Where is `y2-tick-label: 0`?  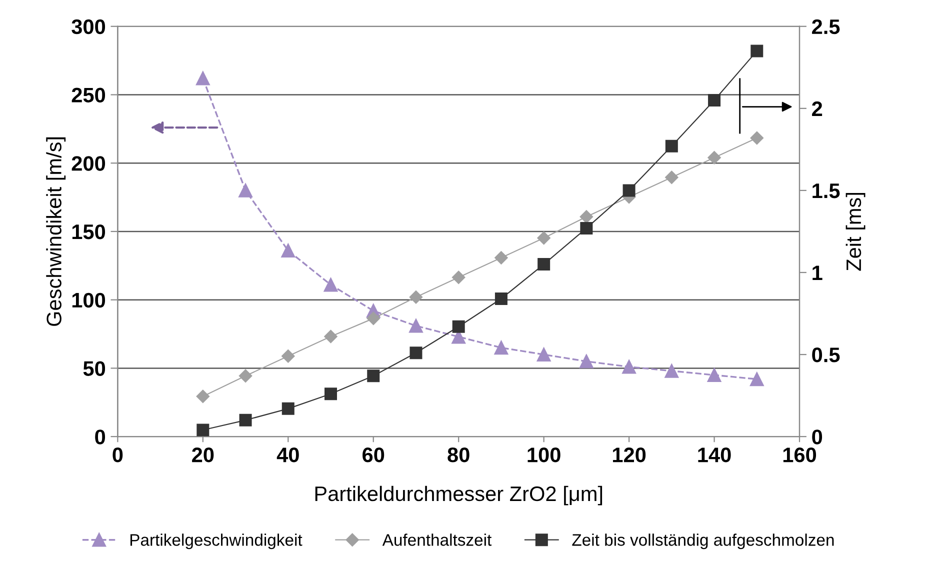 y2-tick-label: 0 is located at coordinates (817, 437).